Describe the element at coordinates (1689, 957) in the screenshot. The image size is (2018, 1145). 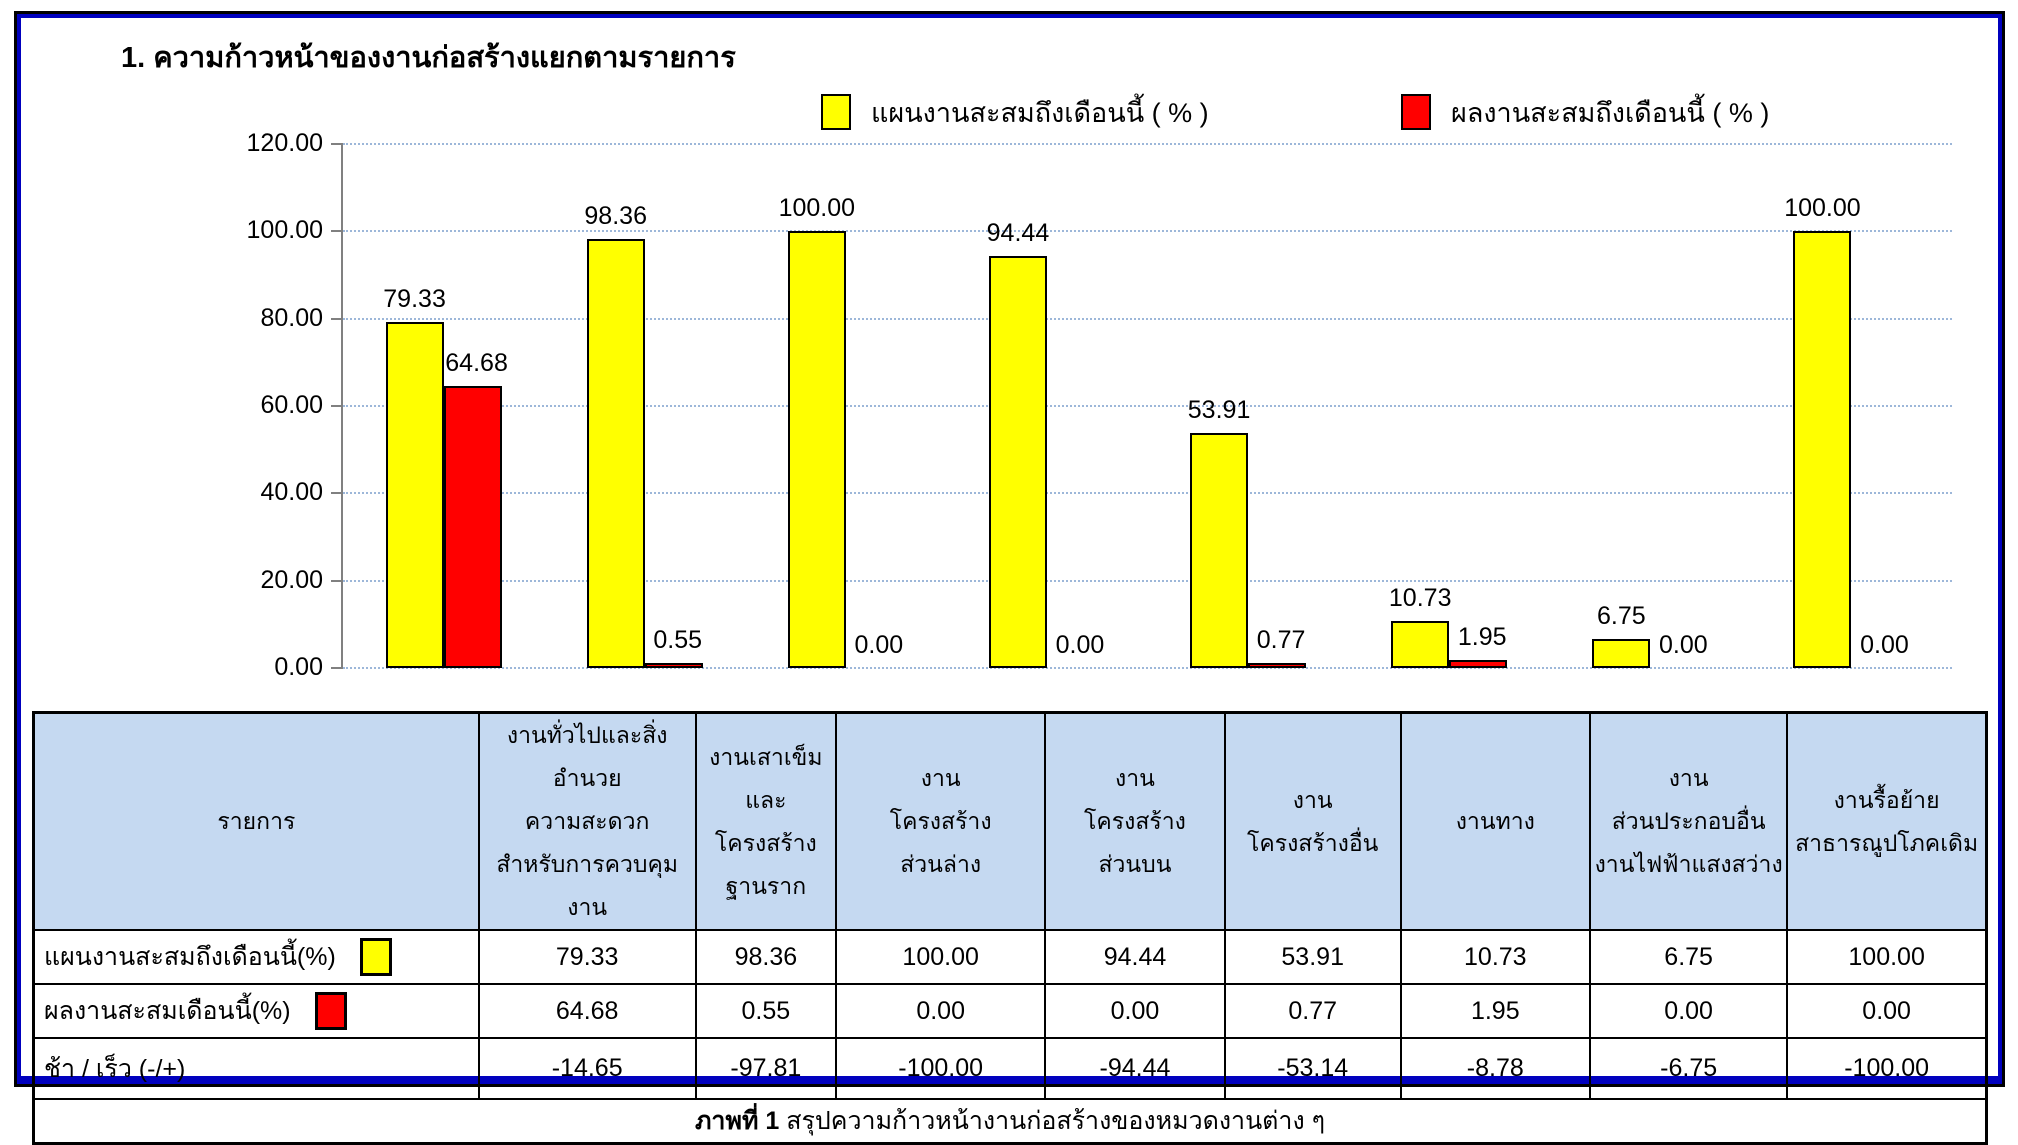
I see `value-cell: 6.75` at that location.